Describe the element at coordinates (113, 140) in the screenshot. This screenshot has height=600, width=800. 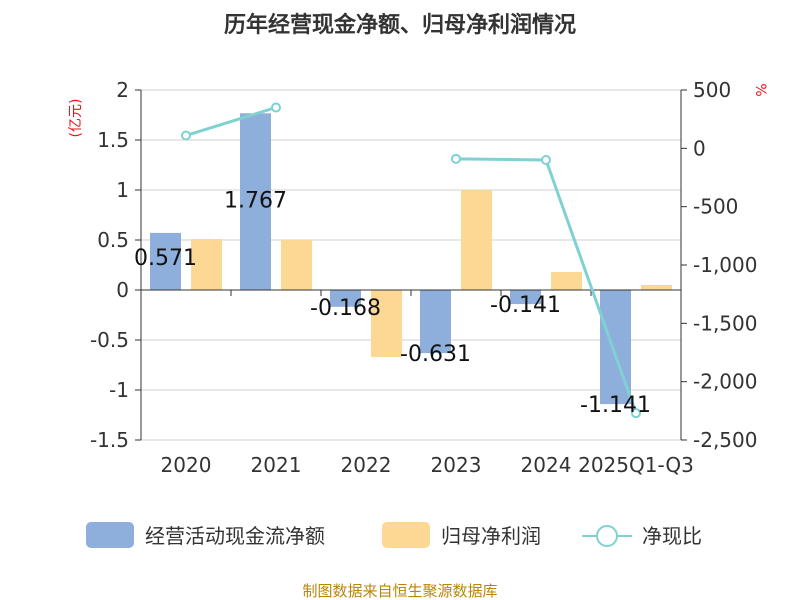
I see `left-tick-label: 1.5` at that location.